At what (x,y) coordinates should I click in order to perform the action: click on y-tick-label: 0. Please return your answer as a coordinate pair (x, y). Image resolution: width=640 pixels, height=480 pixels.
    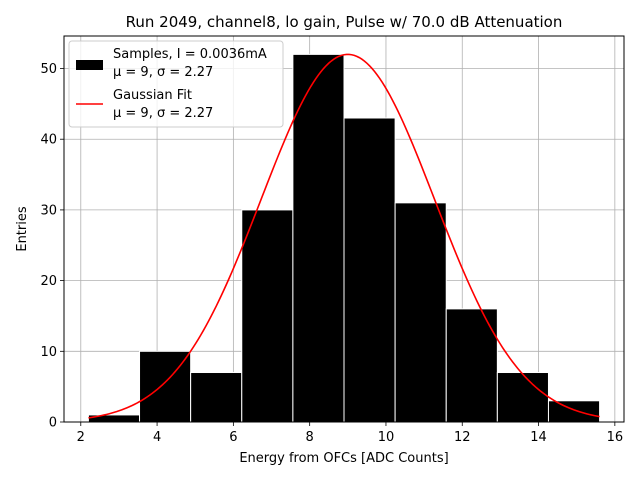
    Looking at the image, I should click on (53, 423).